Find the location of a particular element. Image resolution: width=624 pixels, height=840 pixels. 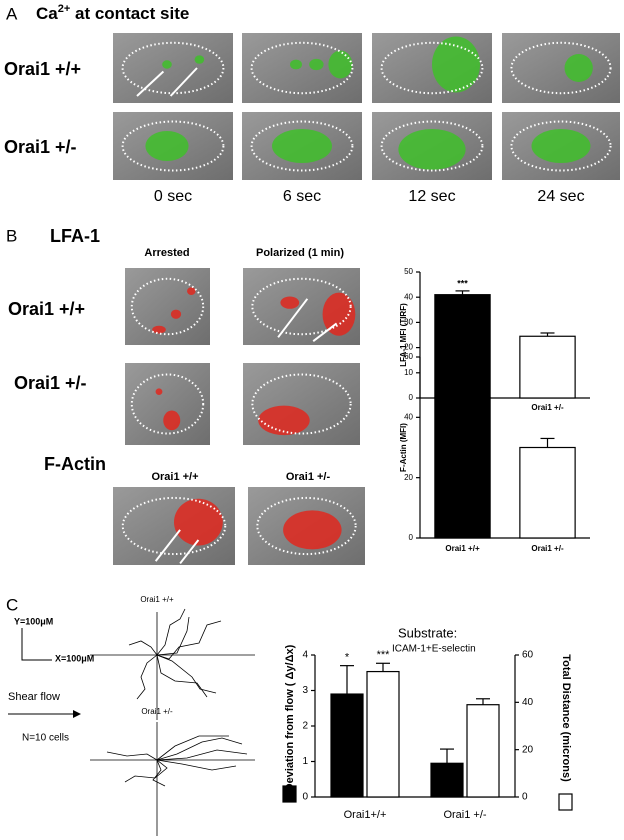

section-title: LFA-1 is located at coordinates (75, 236).